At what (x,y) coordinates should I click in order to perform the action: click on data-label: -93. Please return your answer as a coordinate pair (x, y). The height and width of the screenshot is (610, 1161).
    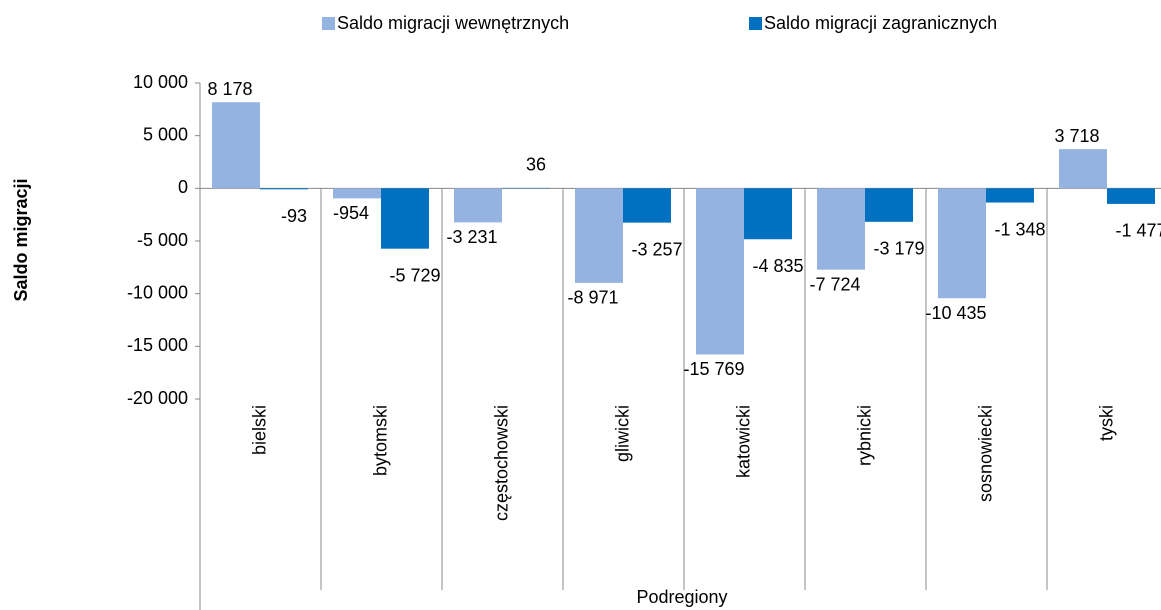
    Looking at the image, I should click on (294, 216).